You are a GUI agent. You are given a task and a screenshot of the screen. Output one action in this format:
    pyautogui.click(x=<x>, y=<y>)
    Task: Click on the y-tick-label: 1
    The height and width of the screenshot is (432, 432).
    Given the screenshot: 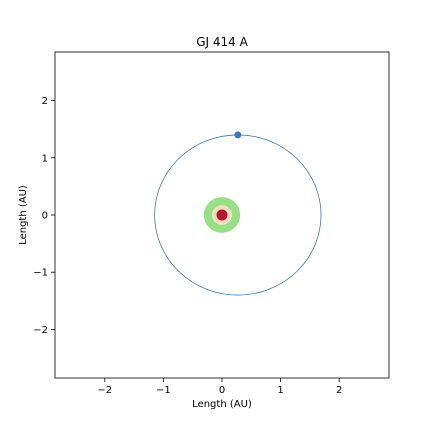 What is the action you would take?
    pyautogui.click(x=45, y=158)
    